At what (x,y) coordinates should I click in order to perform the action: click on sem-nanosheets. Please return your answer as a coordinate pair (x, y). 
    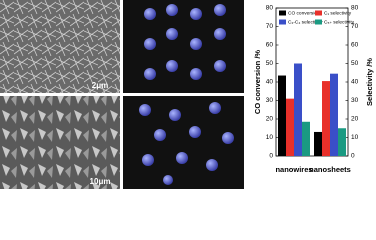
    Looking at the image, I should click on (60, 142).